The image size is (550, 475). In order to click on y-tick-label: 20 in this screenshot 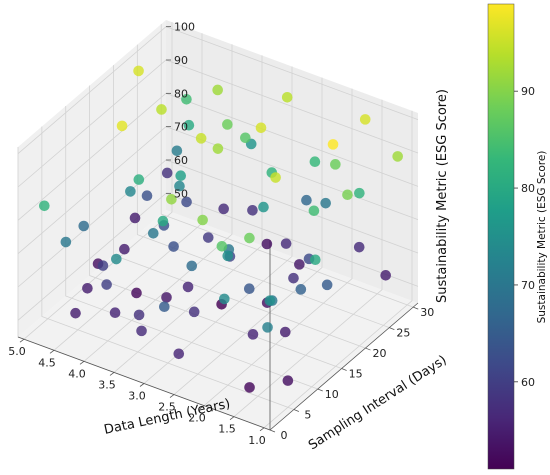, I will do `click(379, 353)`.